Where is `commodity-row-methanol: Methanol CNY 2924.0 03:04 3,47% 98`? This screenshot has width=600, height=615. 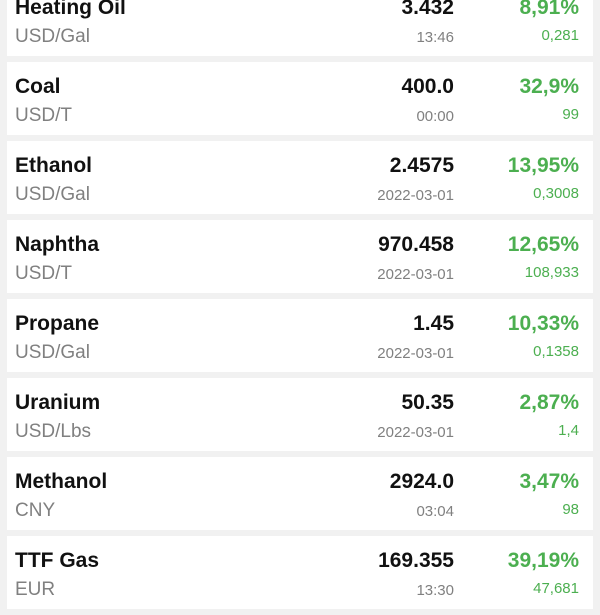
commodity-row-methanol: Methanol CNY 2924.0 03:04 3,47% 98 is located at coordinates (300, 493).